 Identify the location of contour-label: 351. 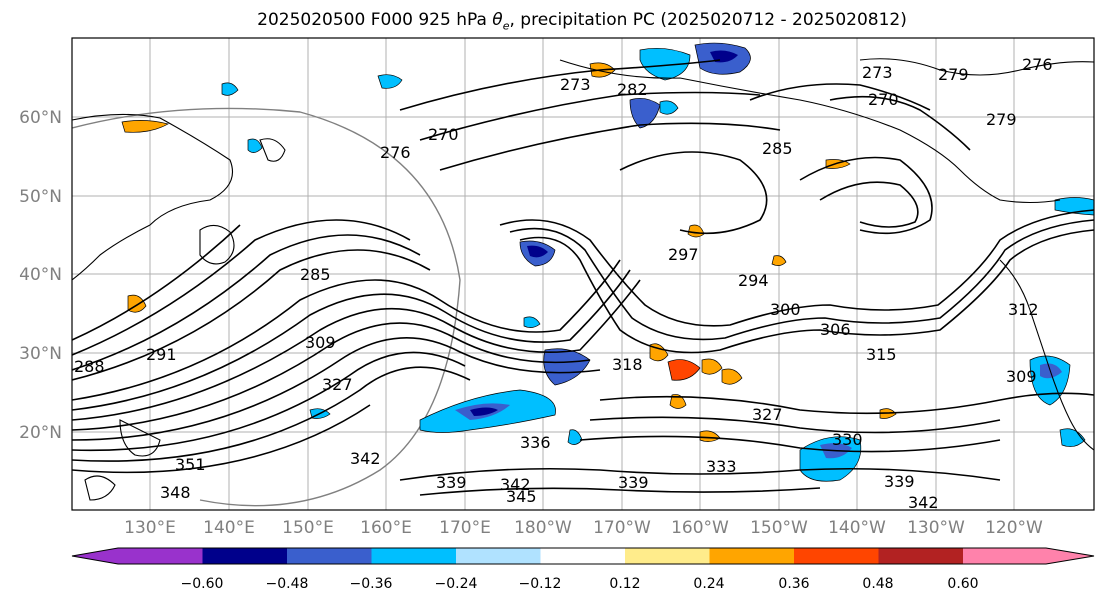
(190, 464).